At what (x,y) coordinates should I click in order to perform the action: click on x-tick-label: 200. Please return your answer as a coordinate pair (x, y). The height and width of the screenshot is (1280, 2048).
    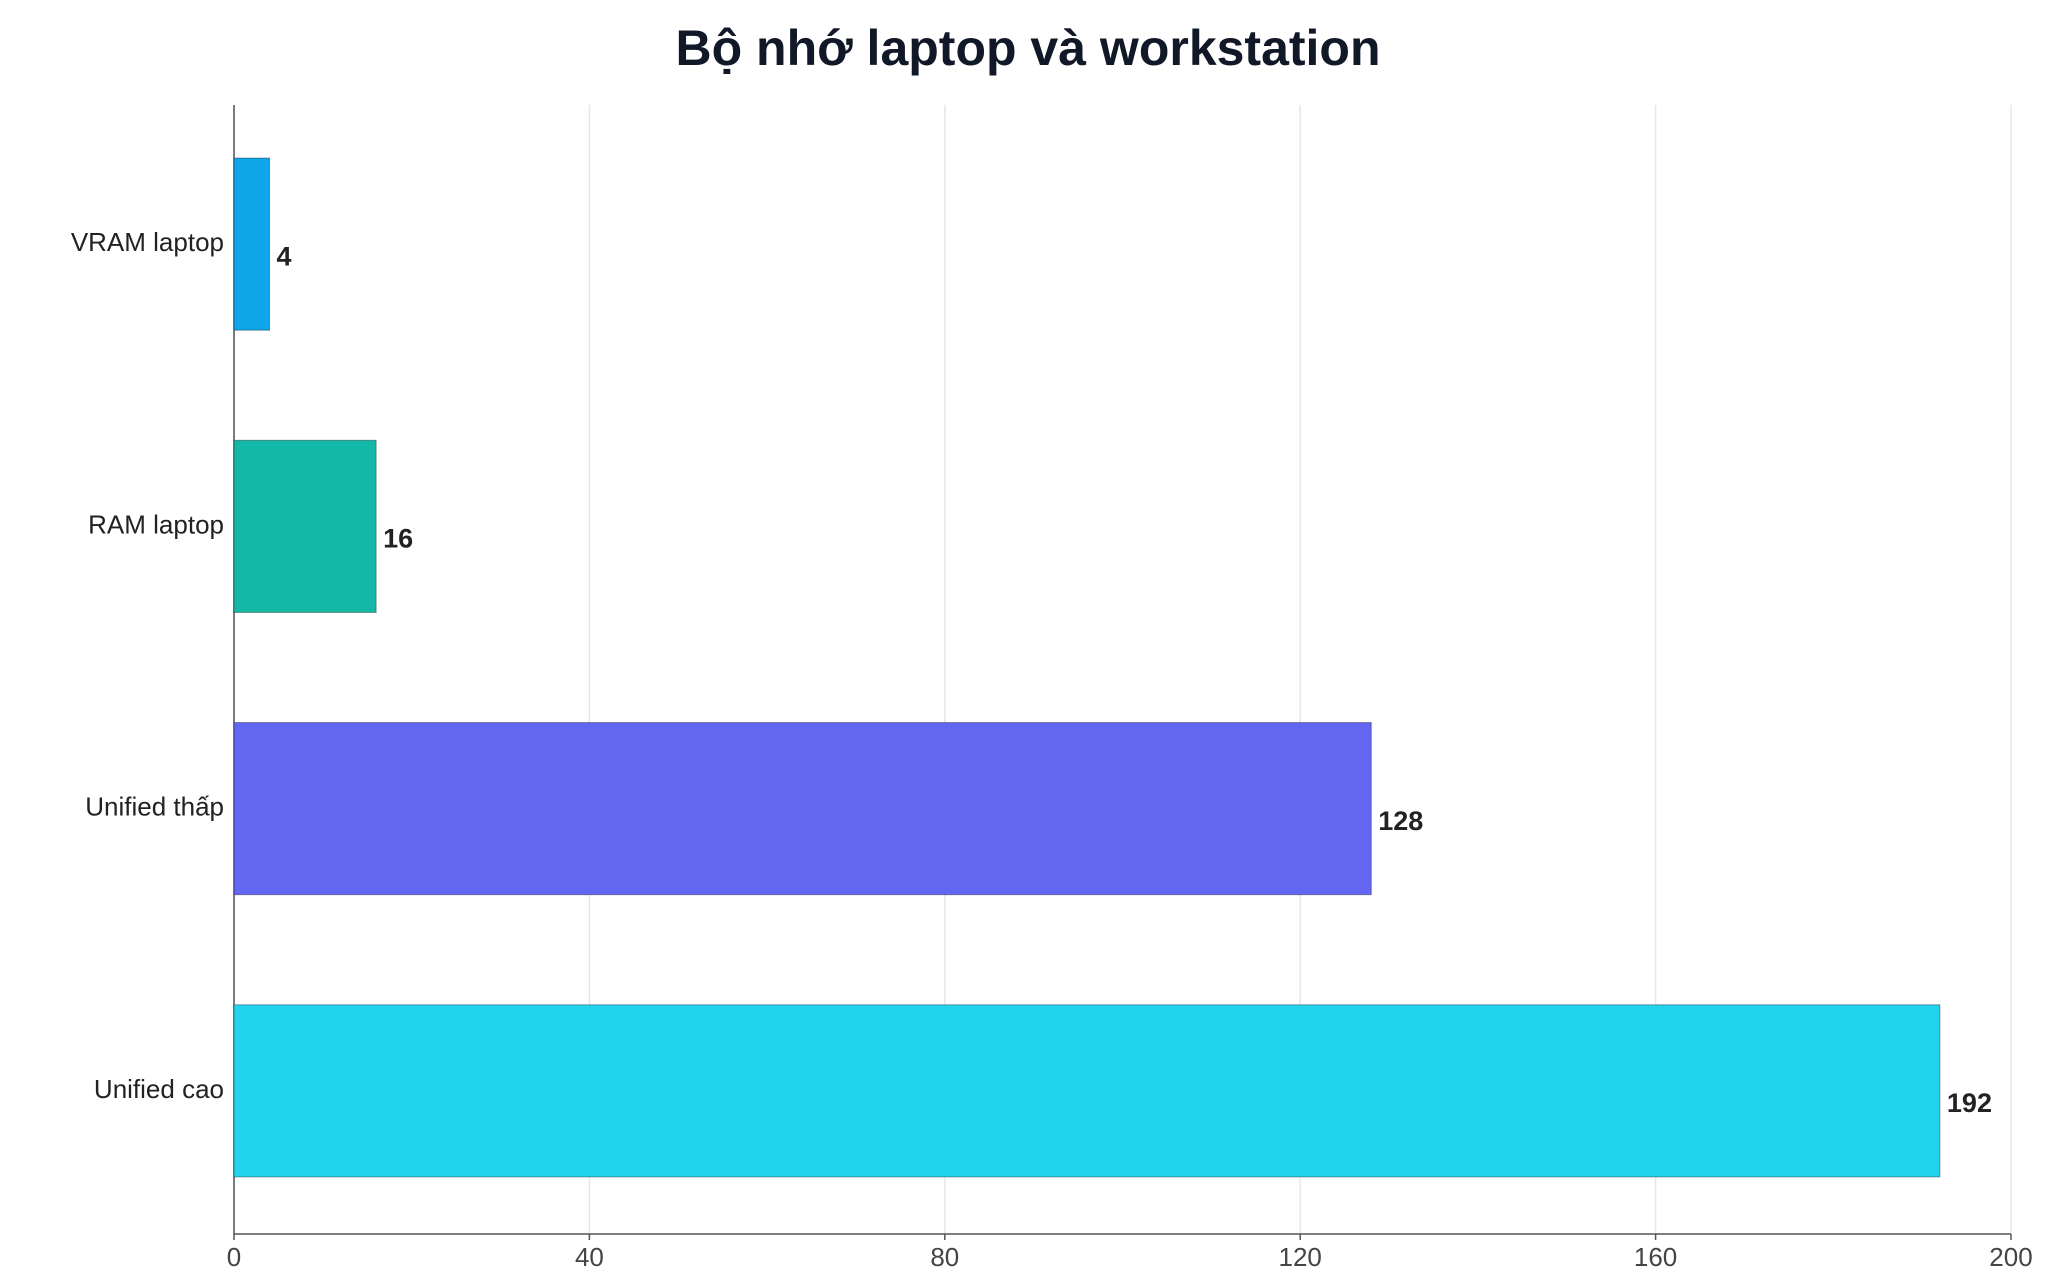
    Looking at the image, I should click on (2010, 1257).